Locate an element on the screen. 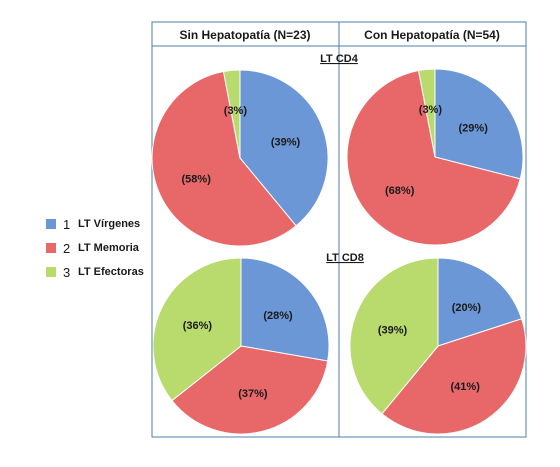 This screenshot has height=467, width=560. legend-label-virgenes: LT Vírgenes is located at coordinates (109, 224).